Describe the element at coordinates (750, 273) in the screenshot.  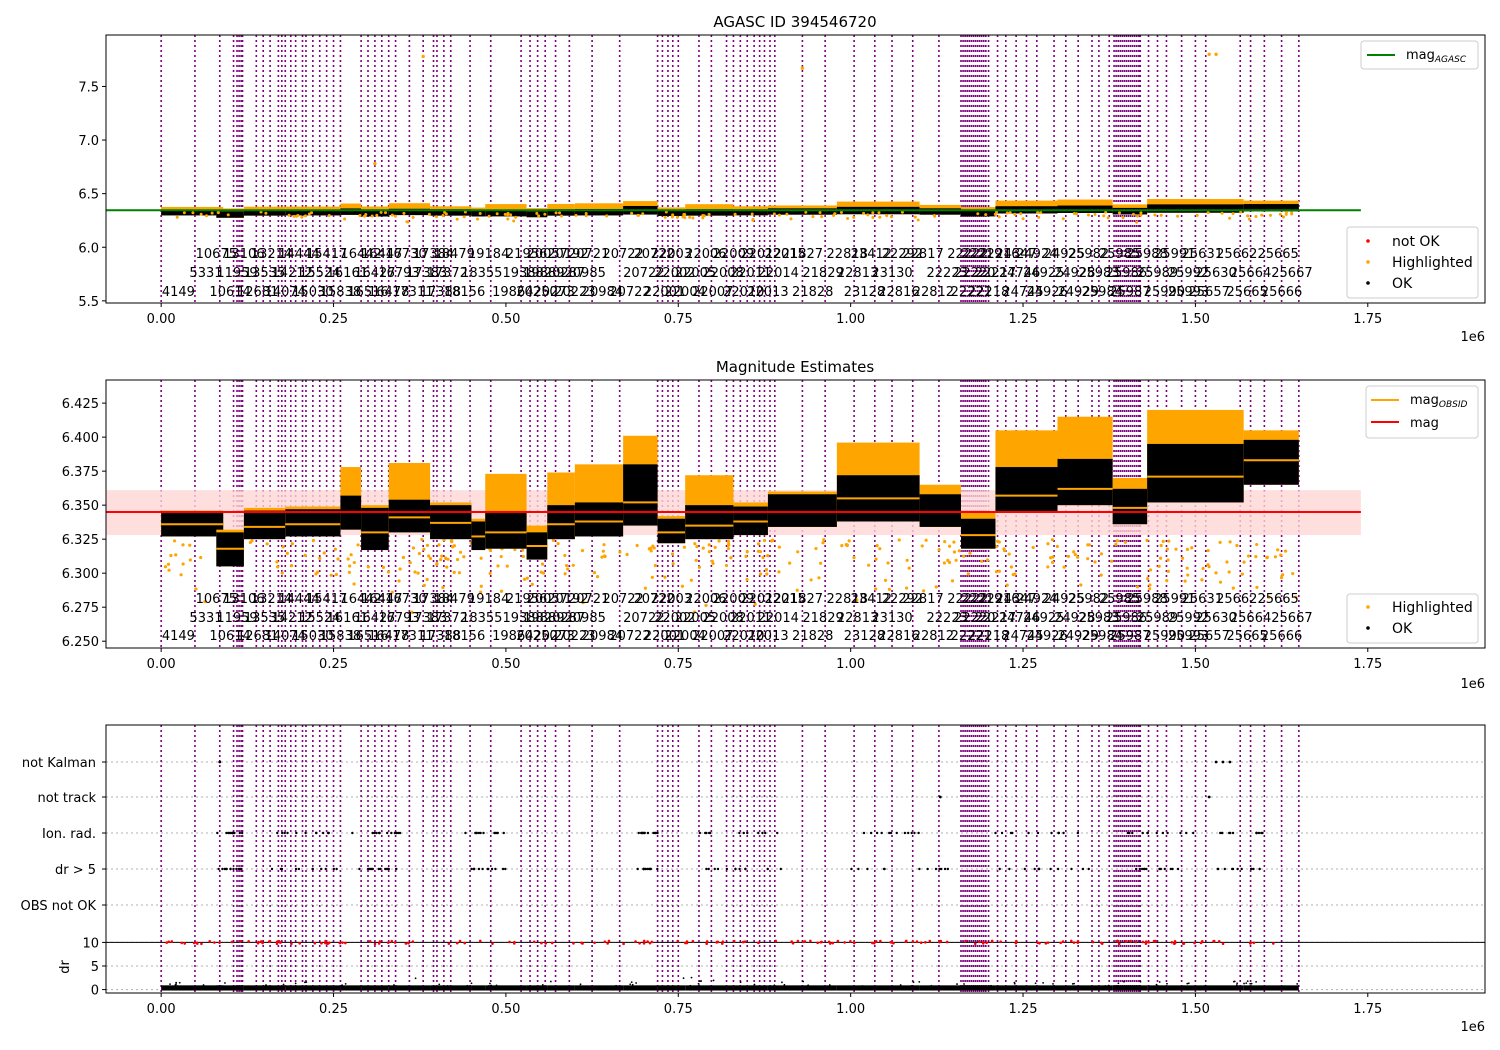
I see `panel1-obsid-label: 22011` at that location.